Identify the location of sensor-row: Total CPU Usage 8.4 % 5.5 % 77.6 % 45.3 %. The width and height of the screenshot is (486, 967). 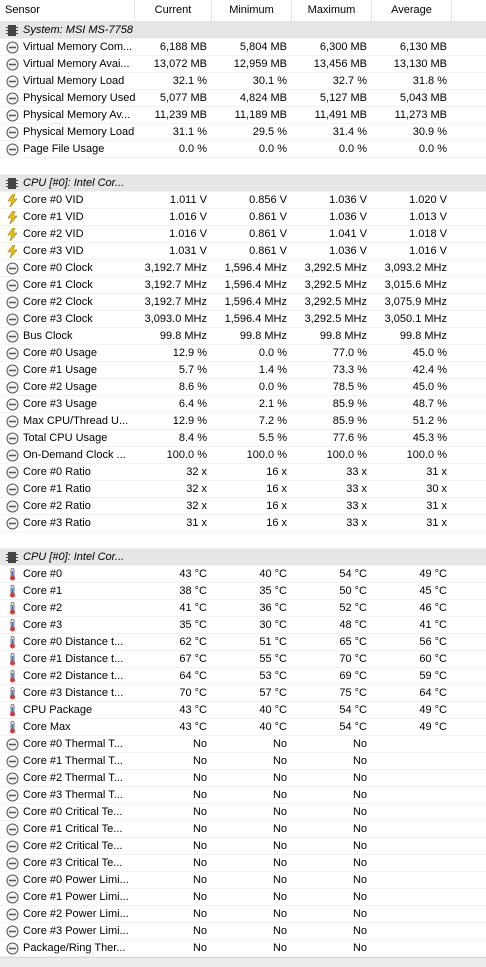
(243, 438).